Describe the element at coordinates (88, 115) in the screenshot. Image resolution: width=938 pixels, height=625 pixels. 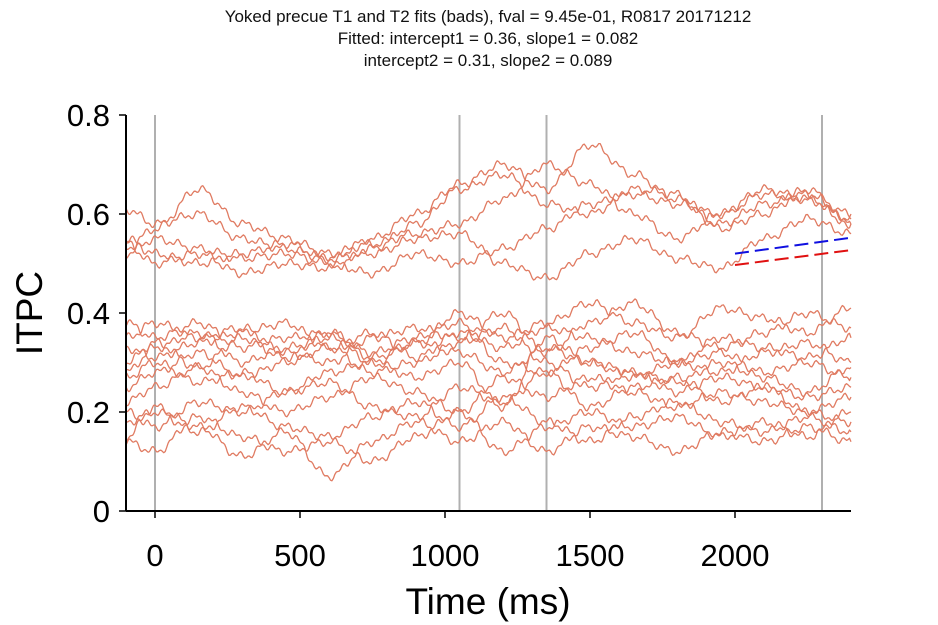
I see `y-tick-label-4: 0.8` at that location.